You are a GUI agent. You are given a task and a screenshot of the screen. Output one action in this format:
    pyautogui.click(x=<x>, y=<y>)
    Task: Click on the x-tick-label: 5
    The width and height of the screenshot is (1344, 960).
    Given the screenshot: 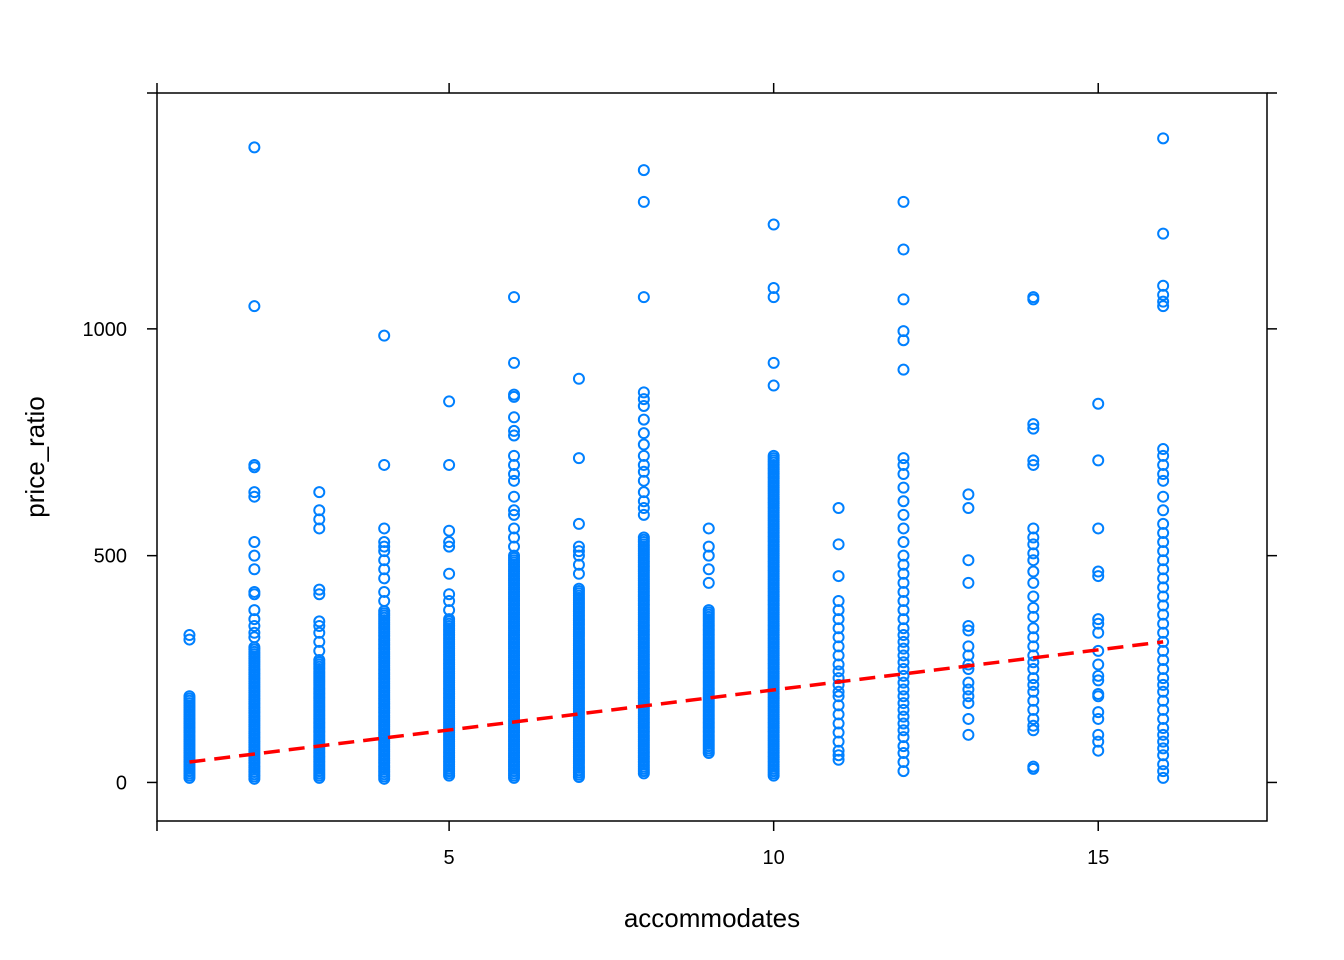 What is the action you would take?
    pyautogui.click(x=449, y=858)
    